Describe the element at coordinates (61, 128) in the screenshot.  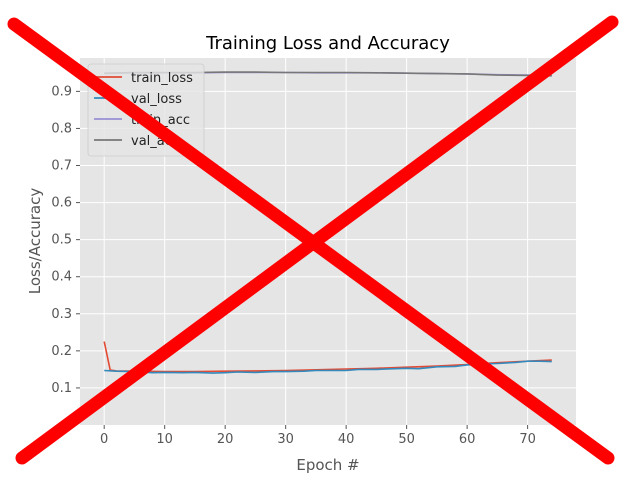
I see `y-tick-label: 0.8` at that location.